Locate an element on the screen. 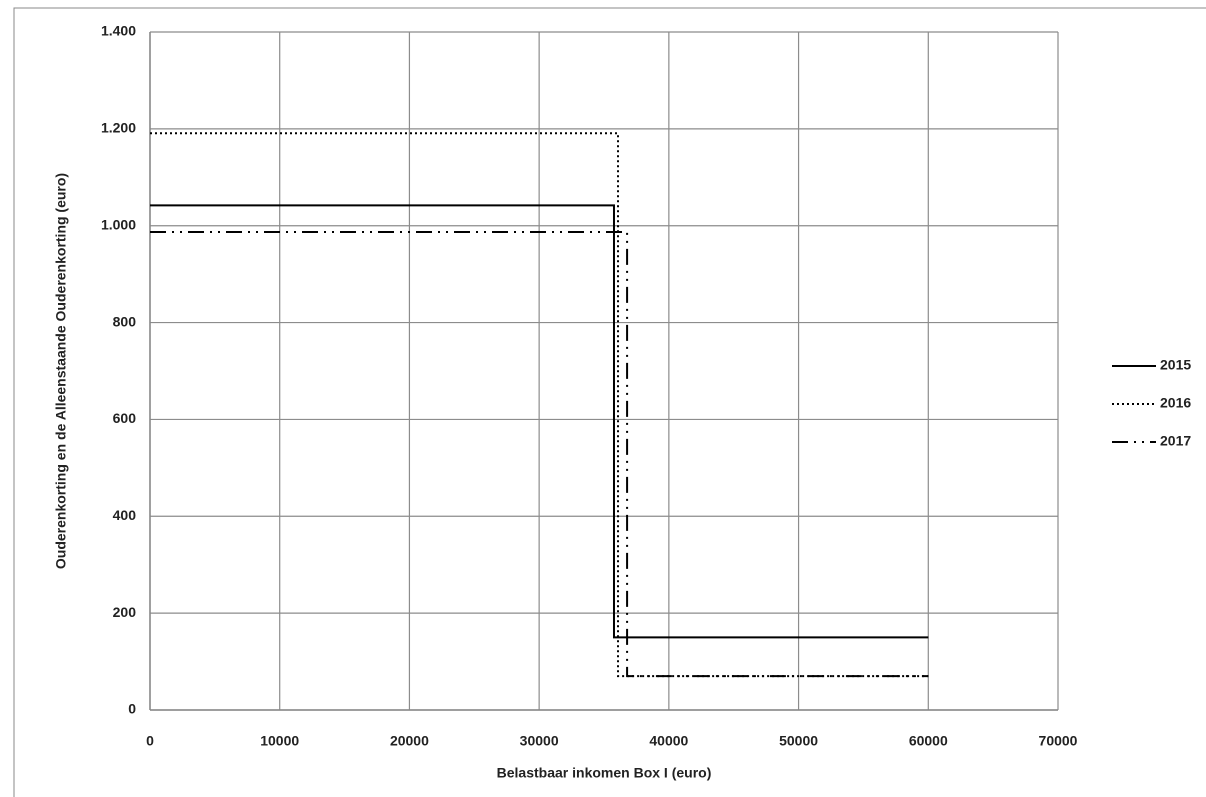  legend-label: 2017 is located at coordinates (1175, 441).